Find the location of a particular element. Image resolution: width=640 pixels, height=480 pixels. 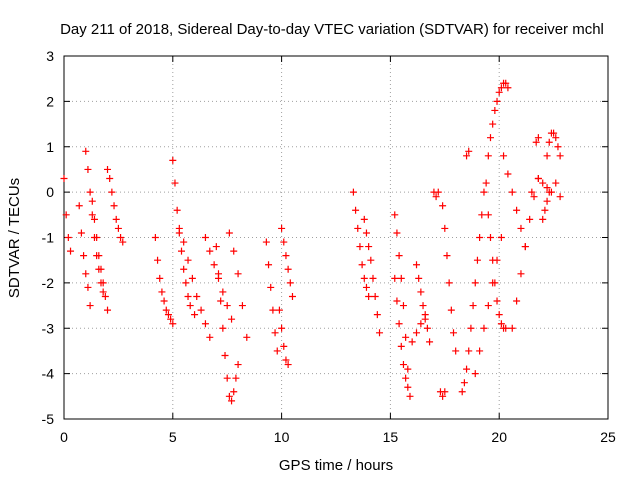

y-tick-label: 1 is located at coordinates (50, 147).